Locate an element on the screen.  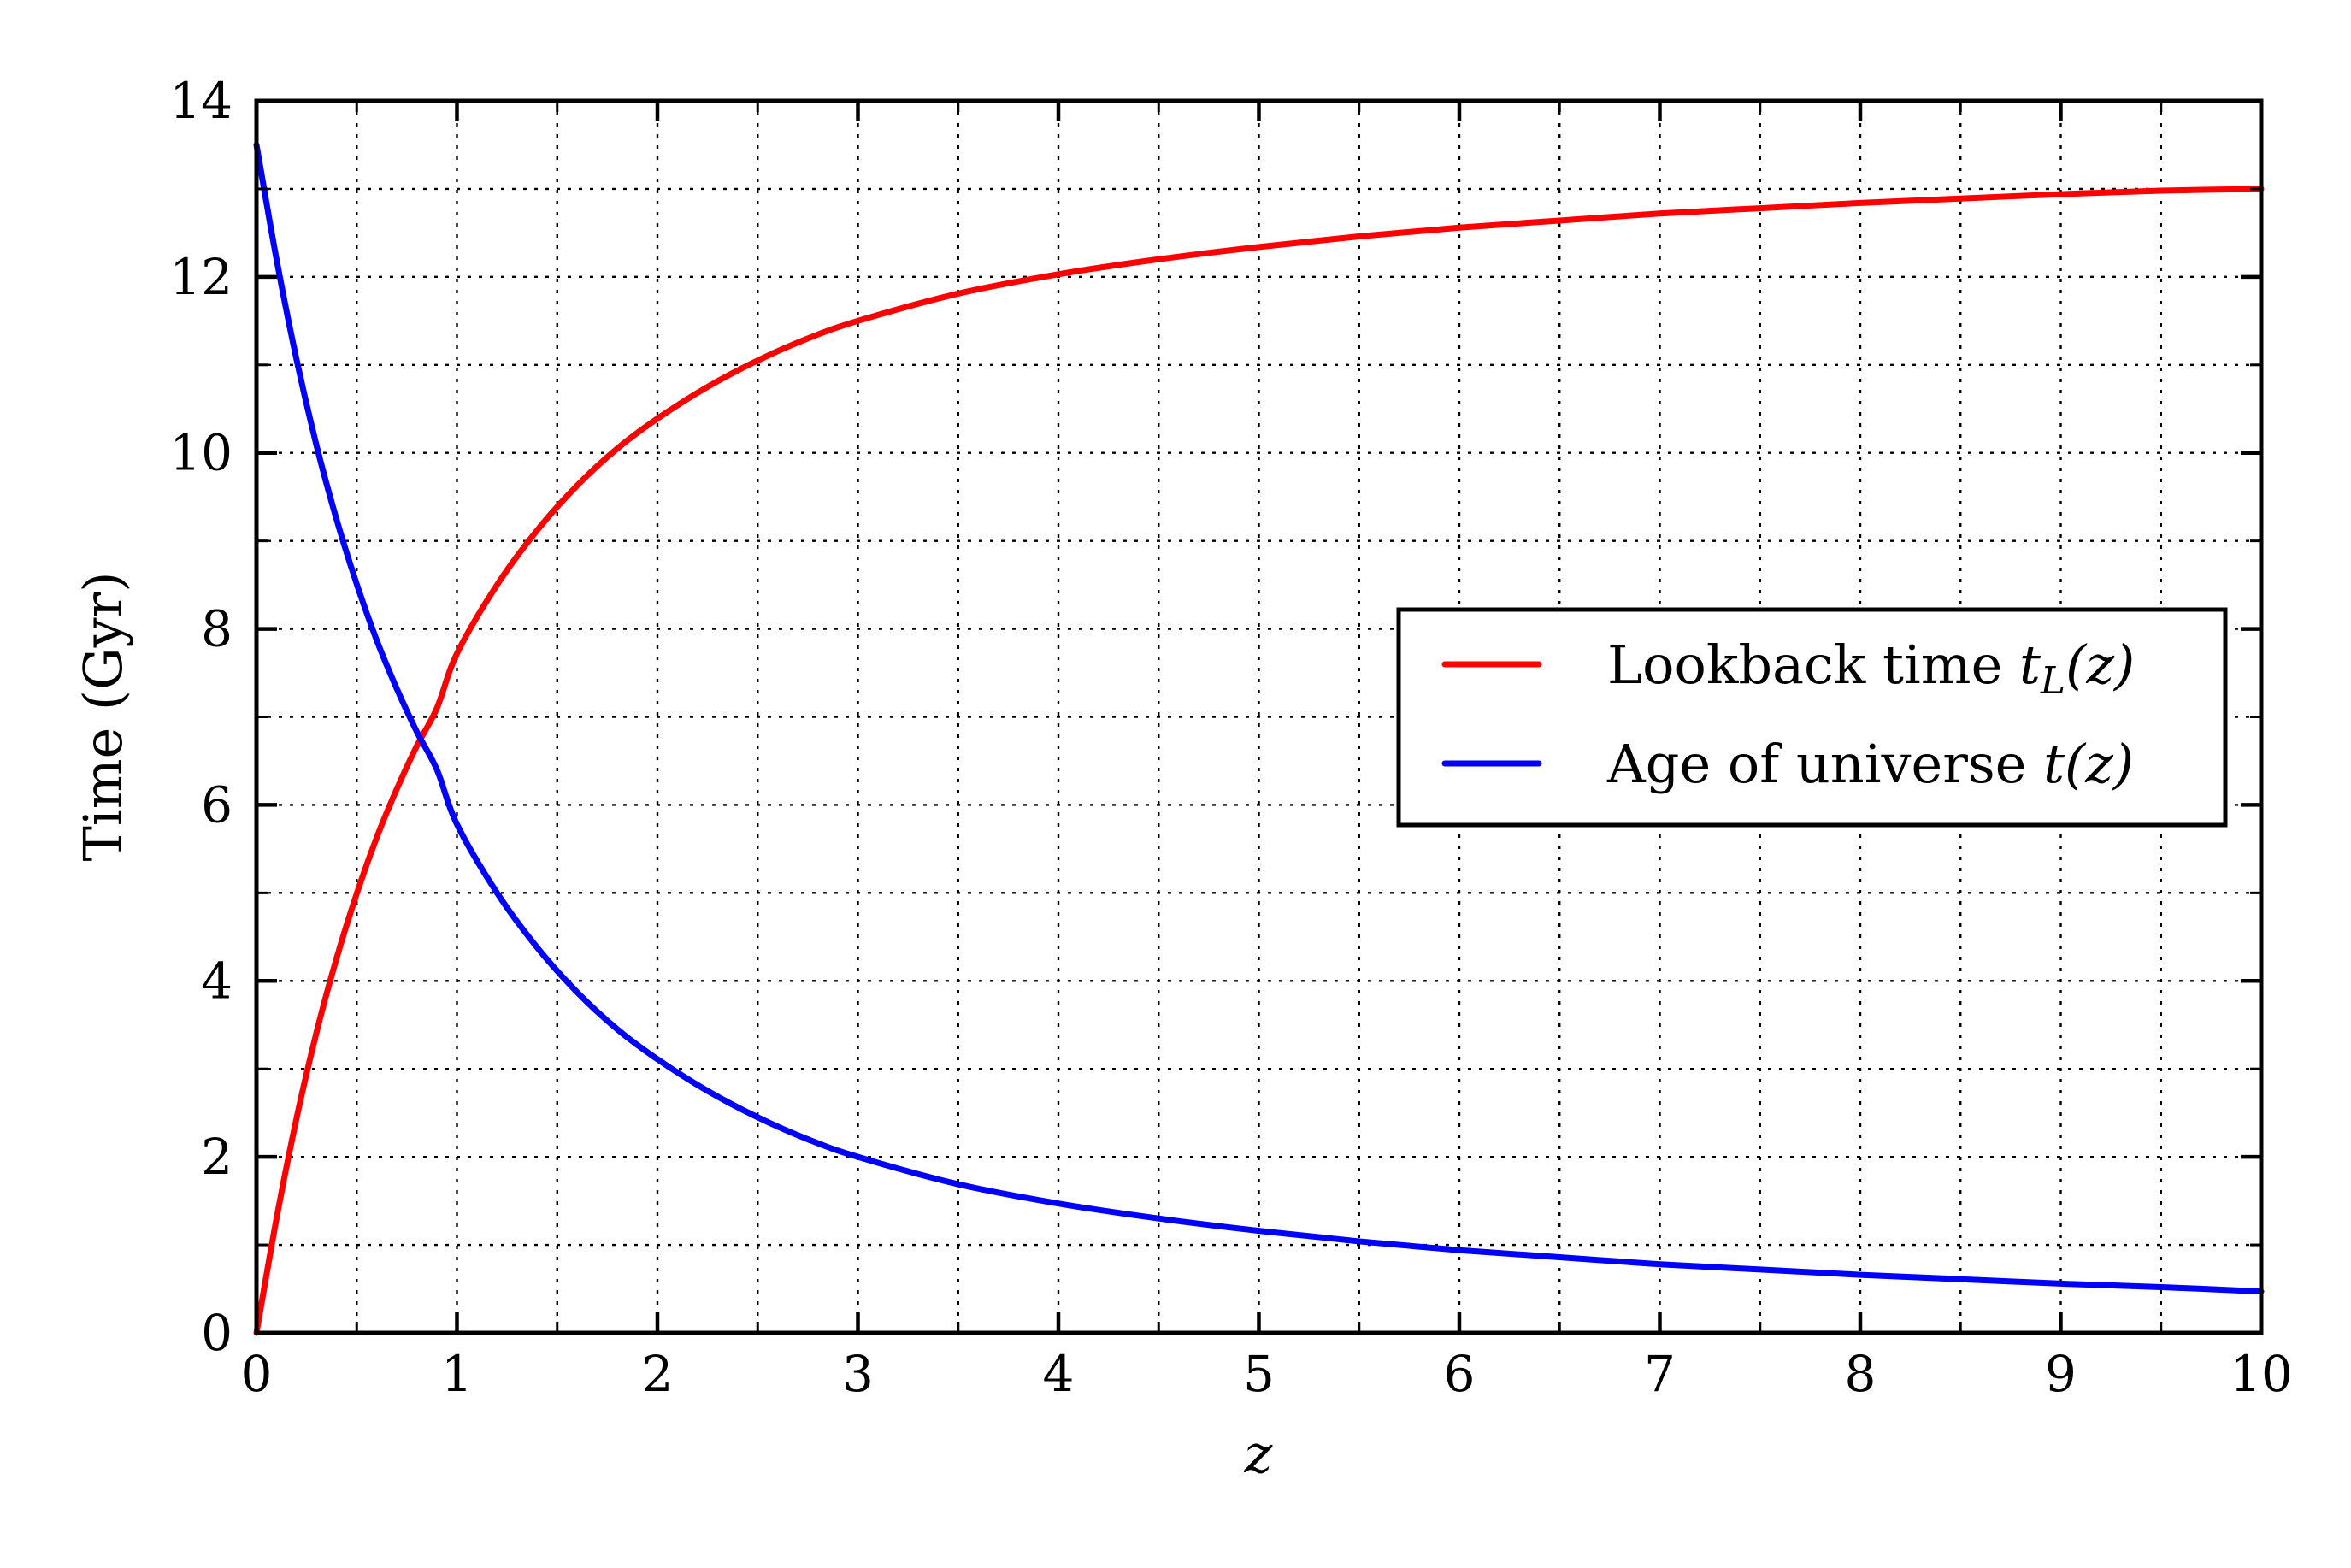
y-tick-label: 8 is located at coordinates (217, 629).